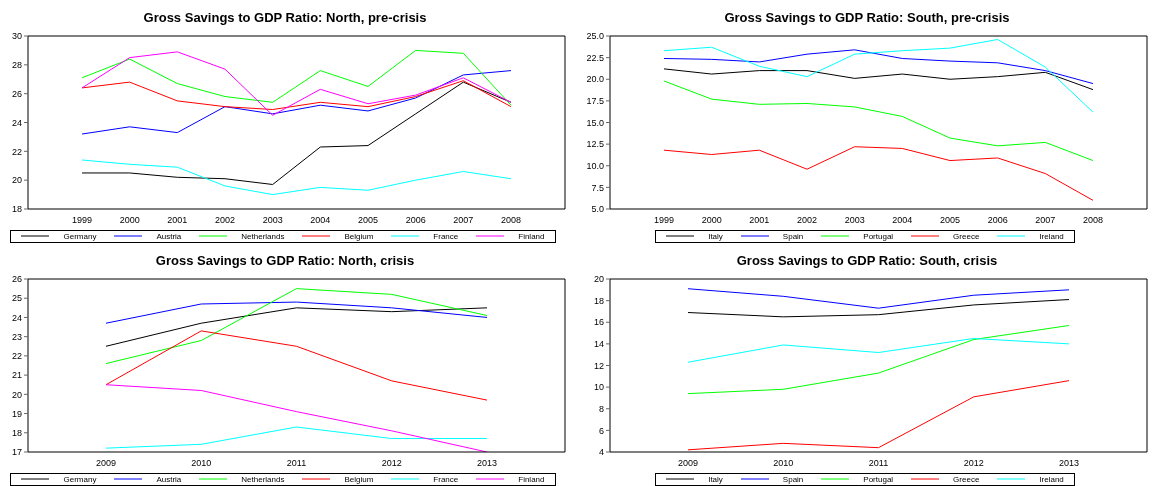 Image resolution: width=1155 pixels, height=486 pixels. Describe the element at coordinates (16, 413) in the screenshot. I see `y-tick-label: 19` at that location.